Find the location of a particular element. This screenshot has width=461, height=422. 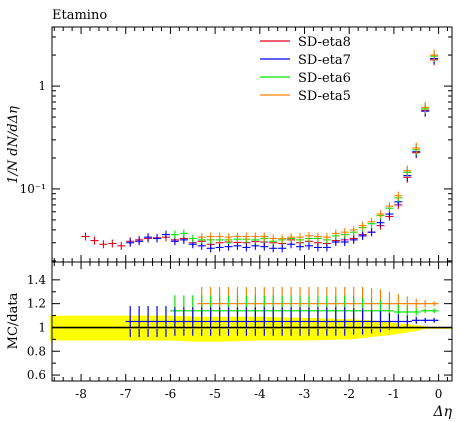

ratio-y-tick-label: 1.2 is located at coordinates (36, 304).